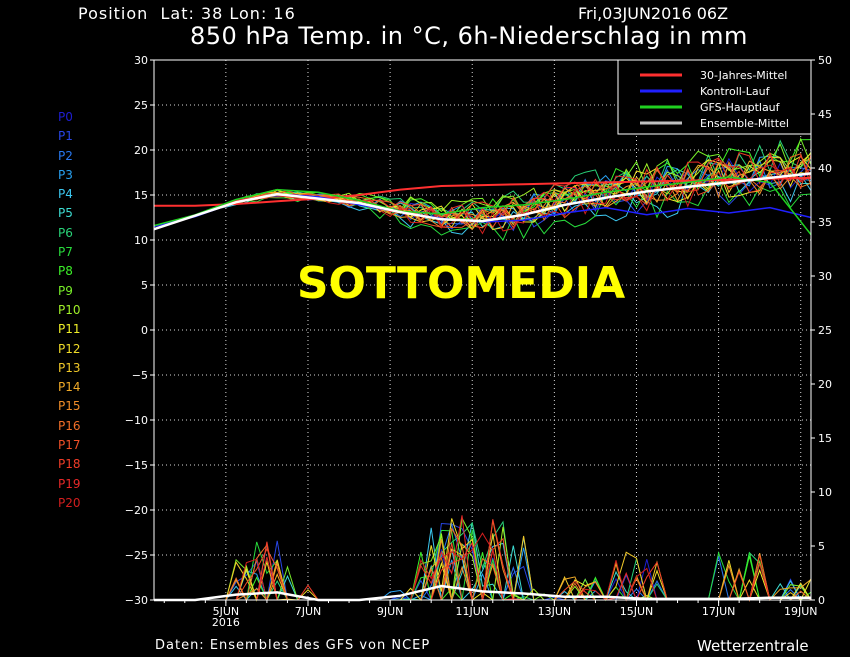  Describe the element at coordinates (825, 114) in the screenshot. I see `ytick-label-right: 45` at that location.